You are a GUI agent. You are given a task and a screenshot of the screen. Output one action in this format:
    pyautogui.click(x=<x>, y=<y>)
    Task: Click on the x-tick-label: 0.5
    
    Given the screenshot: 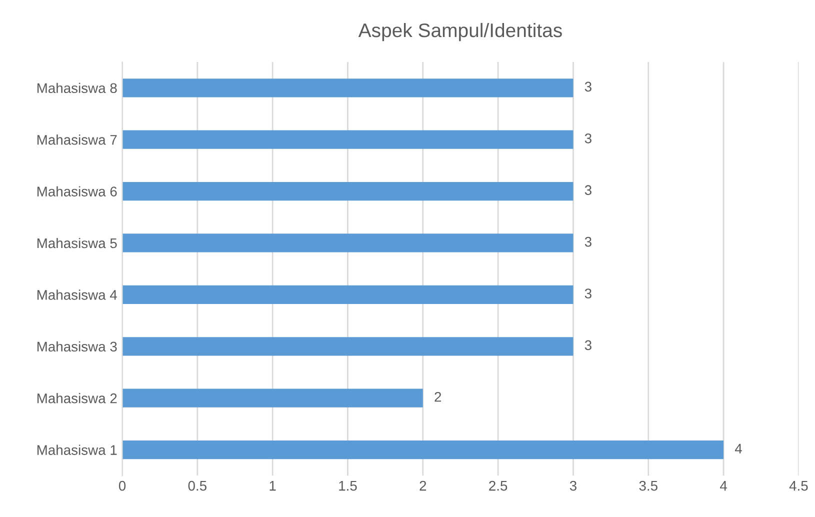 What is the action you would take?
    pyautogui.click(x=197, y=485)
    